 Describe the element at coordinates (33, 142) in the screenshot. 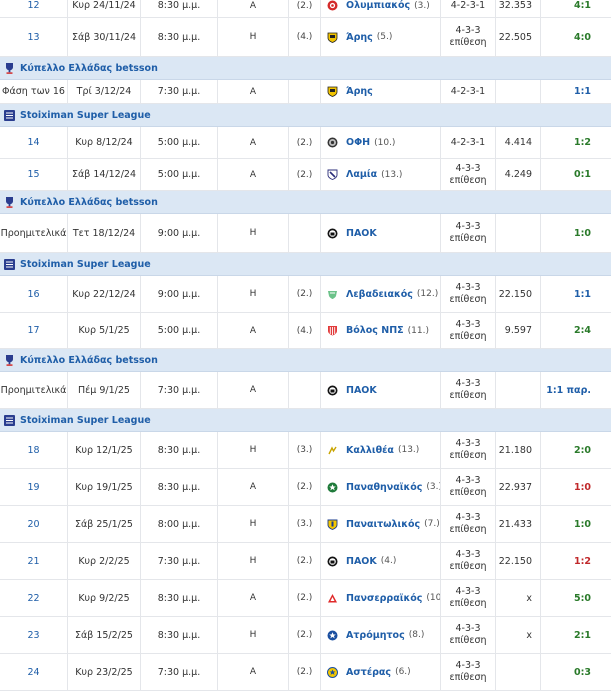

I see `round-link: 14` at that location.